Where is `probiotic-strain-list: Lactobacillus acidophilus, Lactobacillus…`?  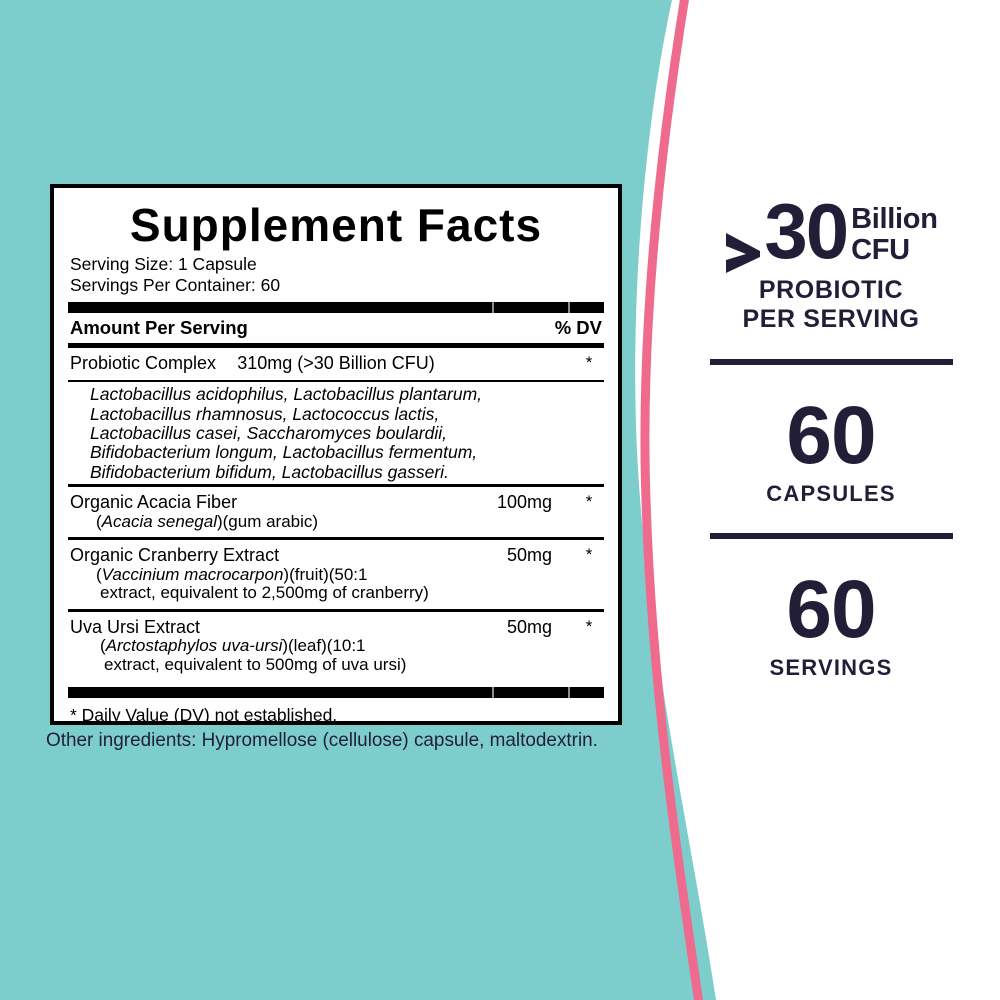
probiotic-strain-list: Lactobacillus acidophilus, Lactobacillus… is located at coordinates (336, 433).